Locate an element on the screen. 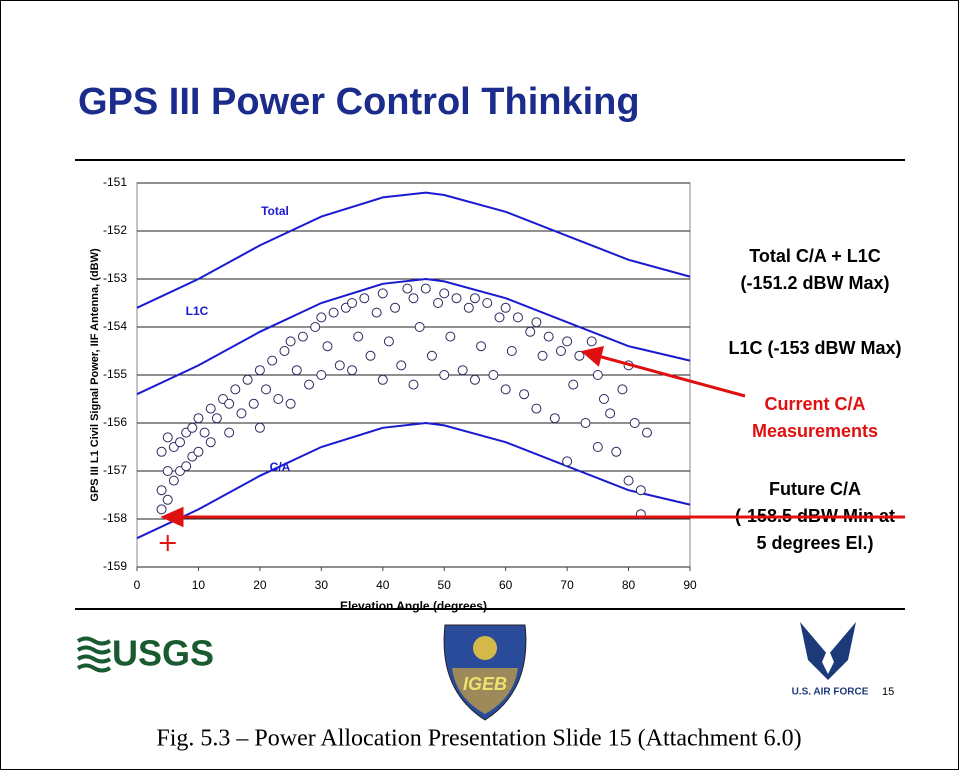 The width and height of the screenshot is (959, 770). igeb-logo: IGEB is located at coordinates (485, 672).